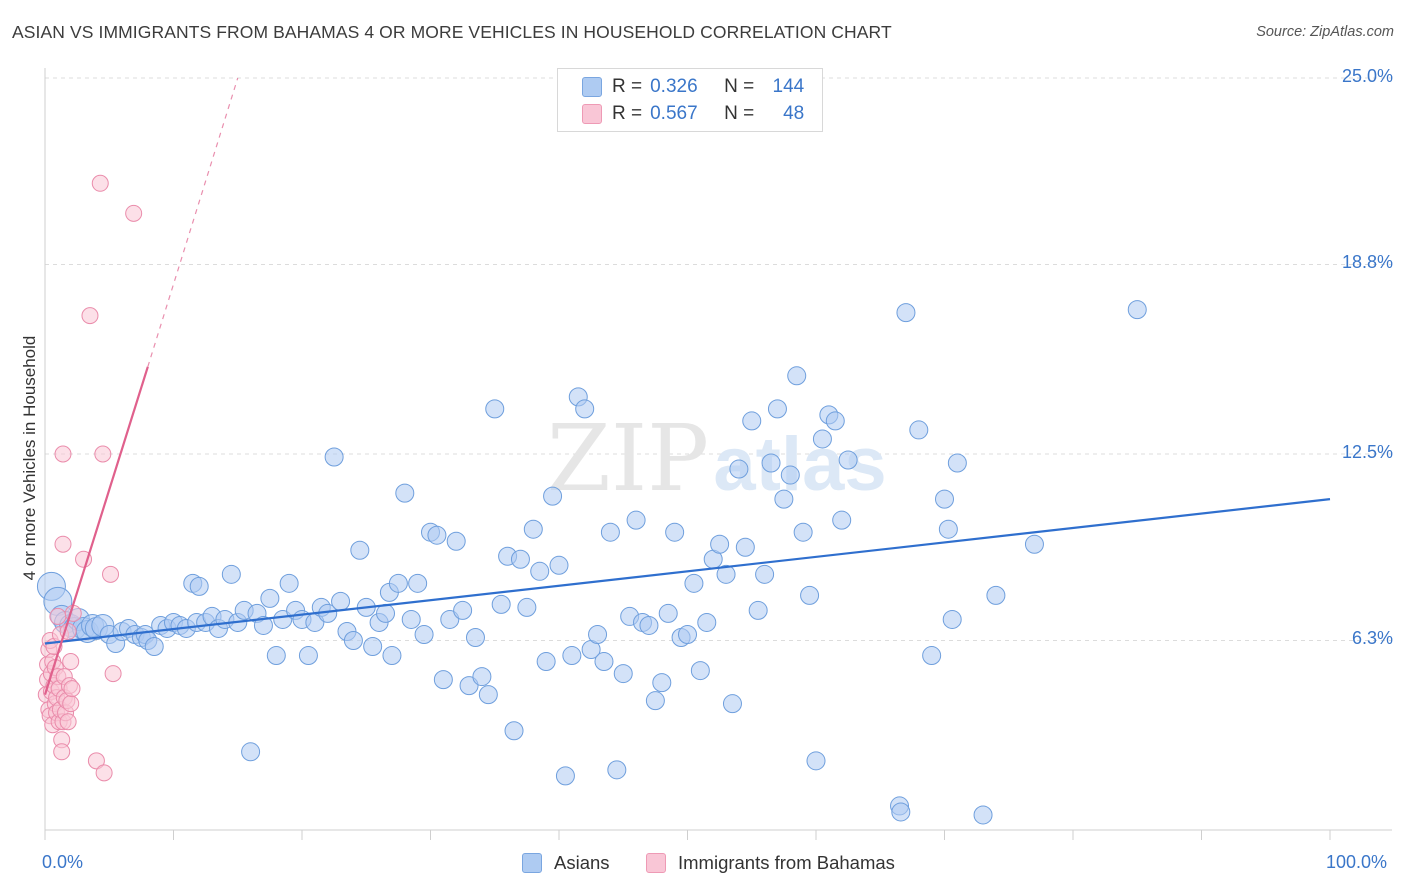  What do you see at coordinates (690, 100) in the screenshot?
I see `stats-legend: R = 0.326 N = 144 R = 0.567 N = 48` at bounding box center [690, 100].